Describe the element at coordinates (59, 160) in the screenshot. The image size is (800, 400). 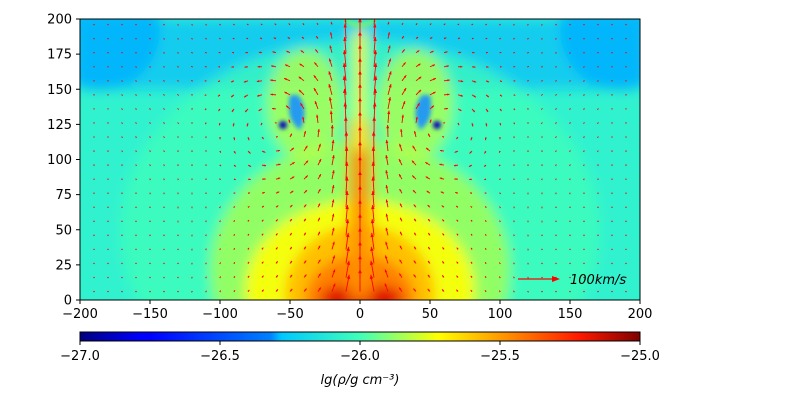
I see `y-tick-label: 100` at that location.